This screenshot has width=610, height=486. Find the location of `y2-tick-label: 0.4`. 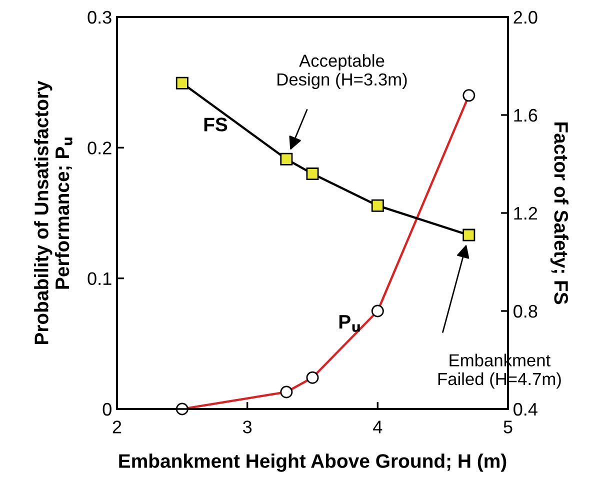

y2-tick-label: 0.4 is located at coordinates (526, 409).